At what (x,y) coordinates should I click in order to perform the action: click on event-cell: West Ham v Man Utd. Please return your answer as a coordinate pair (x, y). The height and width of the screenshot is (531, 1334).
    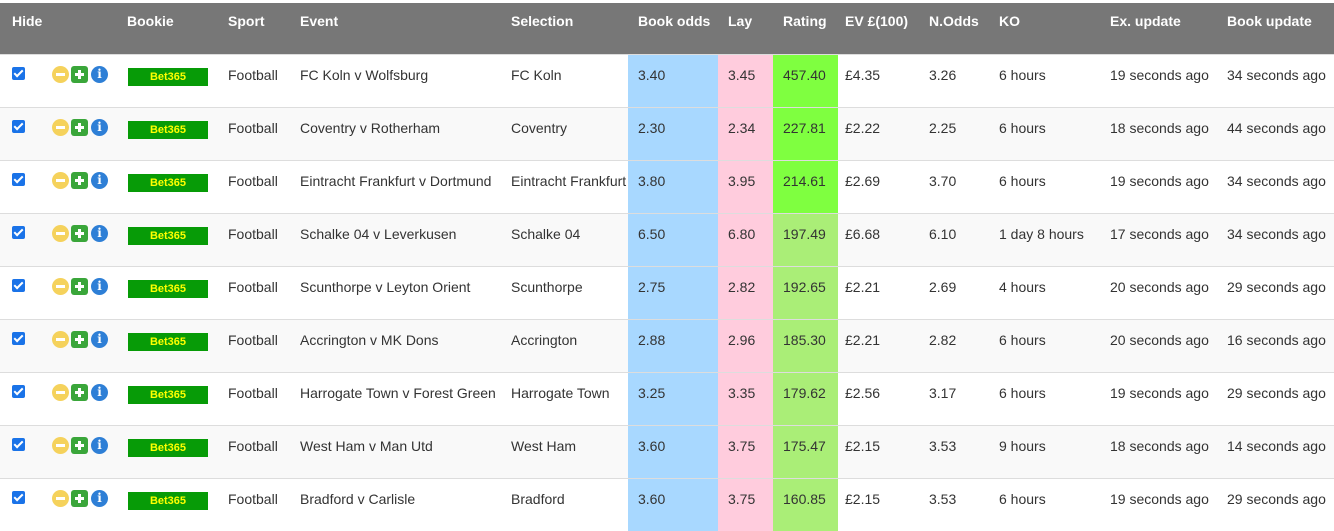
    Looking at the image, I should click on (366, 445).